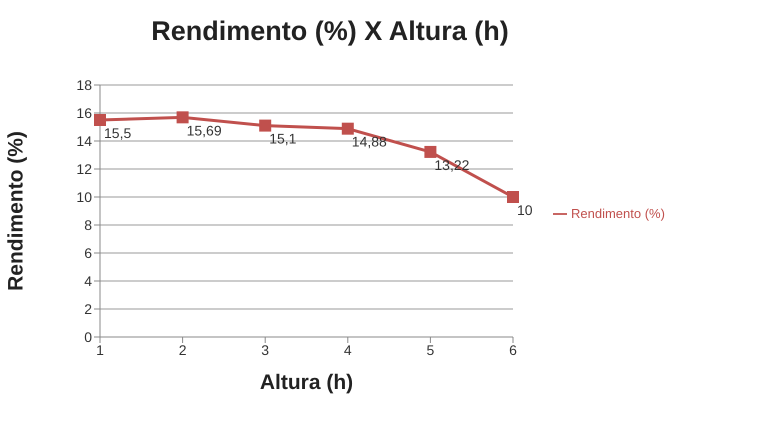 The image size is (773, 427). What do you see at coordinates (16, 211) in the screenshot?
I see `y-axis-title: Rendimento (%)` at bounding box center [16, 211].